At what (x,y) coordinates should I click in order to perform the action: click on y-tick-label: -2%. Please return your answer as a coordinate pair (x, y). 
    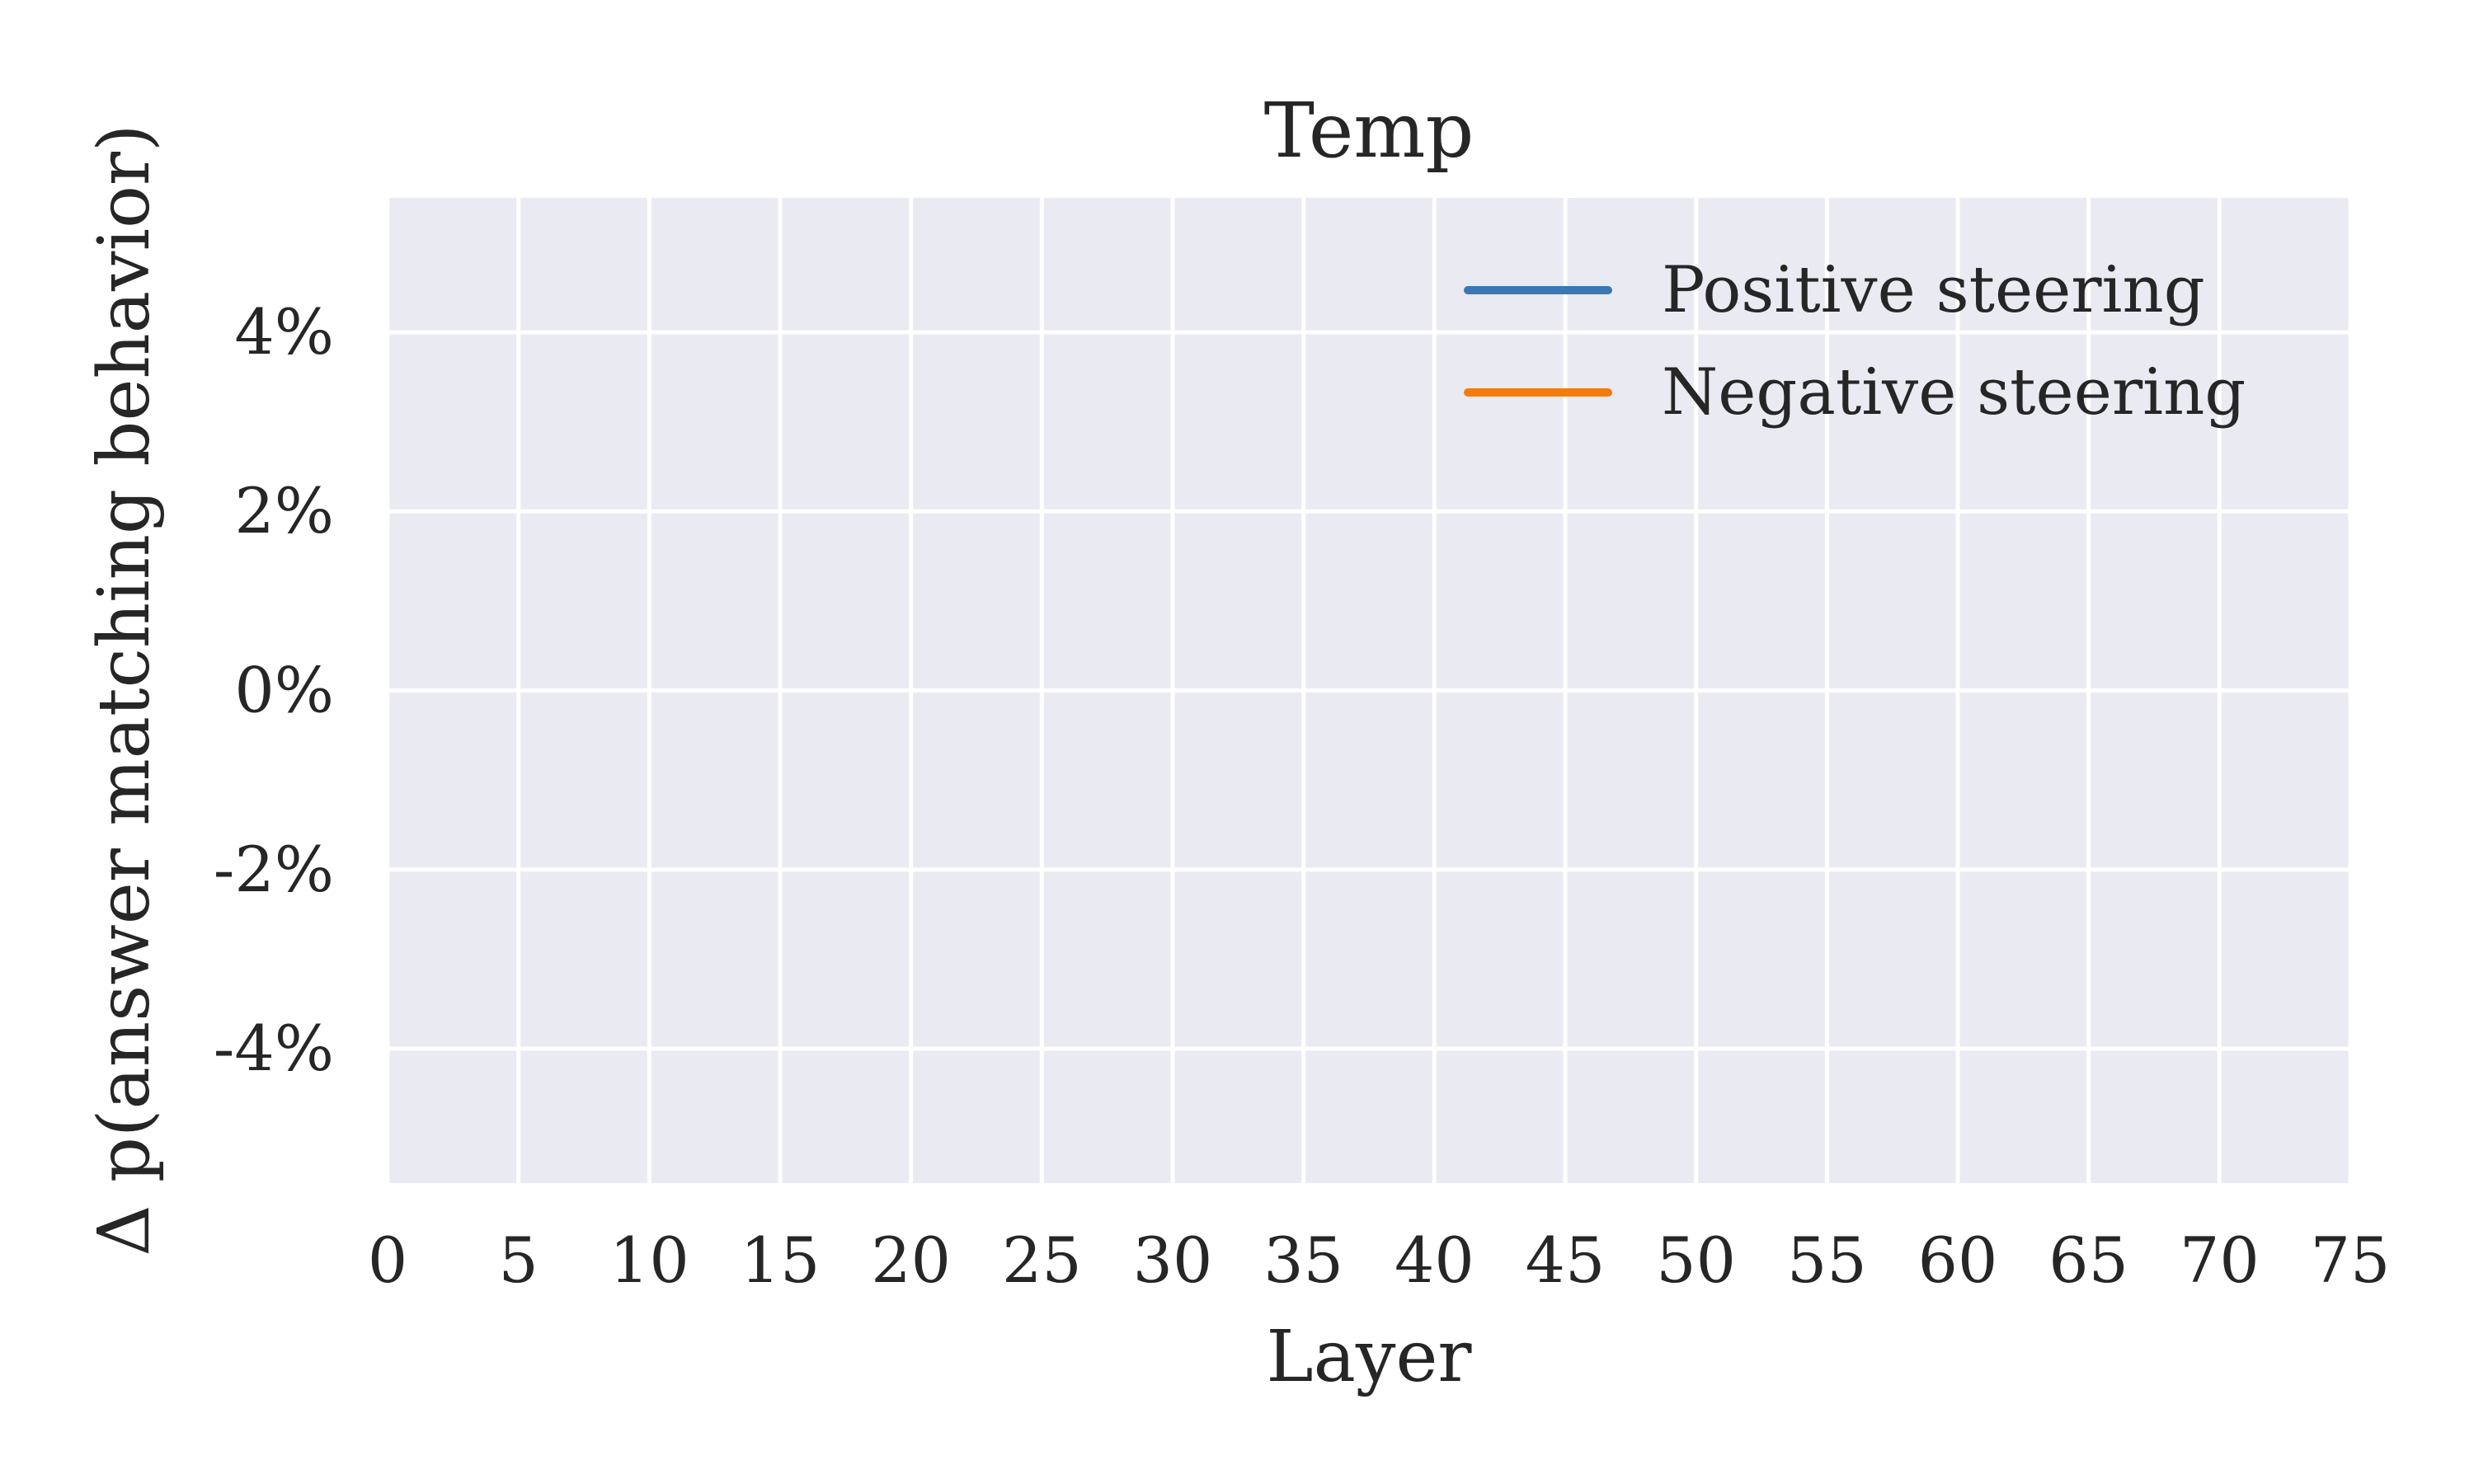
    Looking at the image, I should click on (274, 869).